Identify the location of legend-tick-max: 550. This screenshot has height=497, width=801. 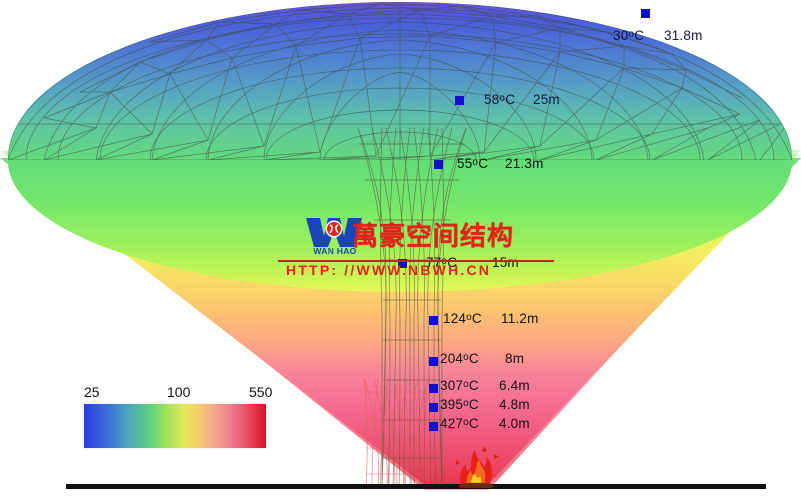
(261, 392).